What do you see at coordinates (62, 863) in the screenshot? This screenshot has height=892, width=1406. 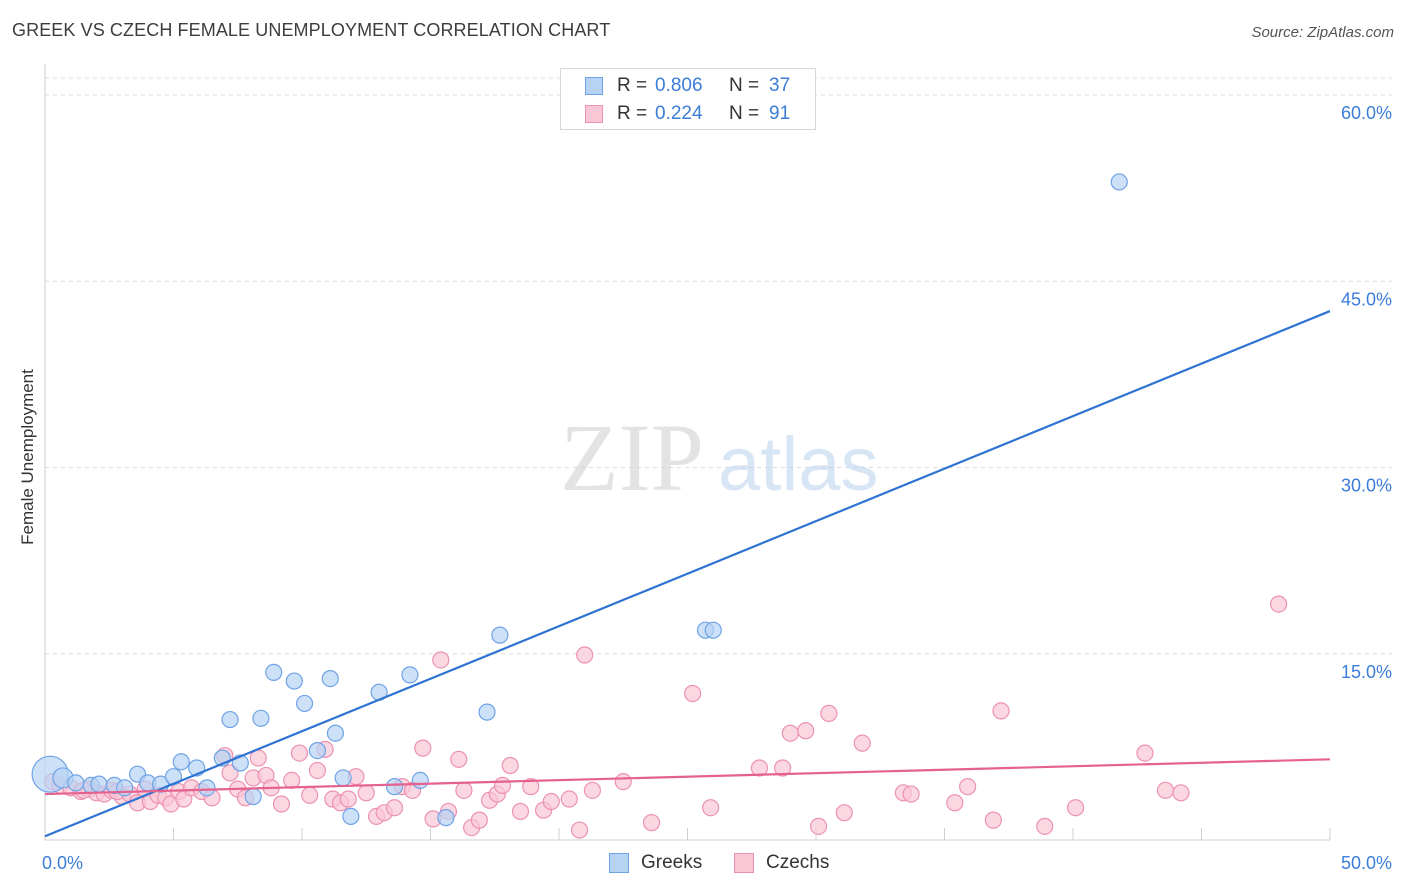 I see `x-tick-label: 0.0%` at bounding box center [62, 863].